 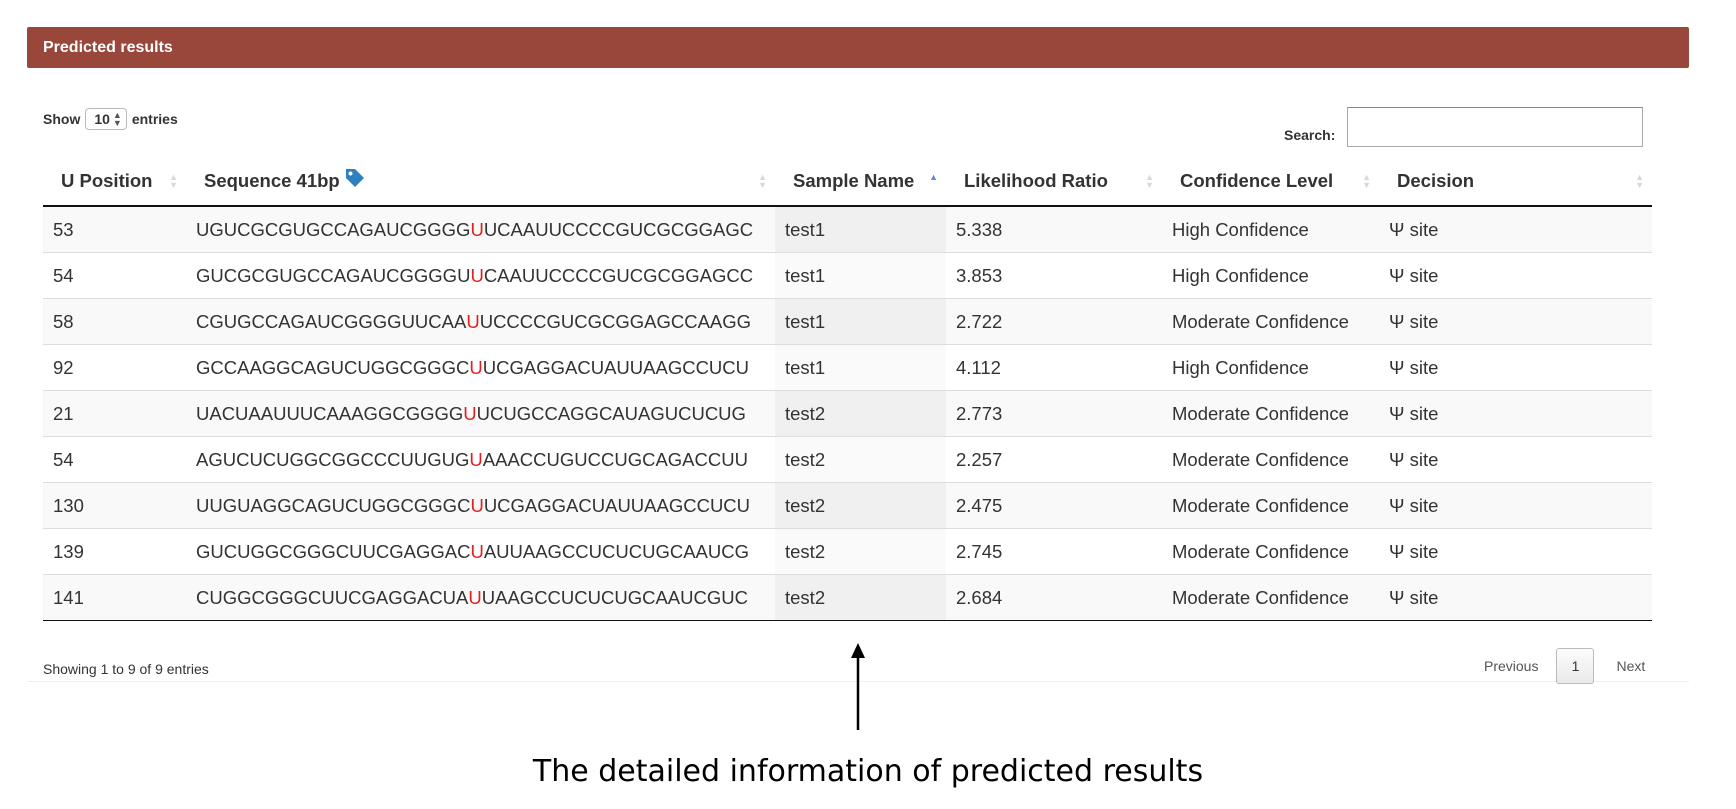 What do you see at coordinates (1054, 413) in the screenshot?
I see `likelihood-ratio-cell: 2.773` at bounding box center [1054, 413].